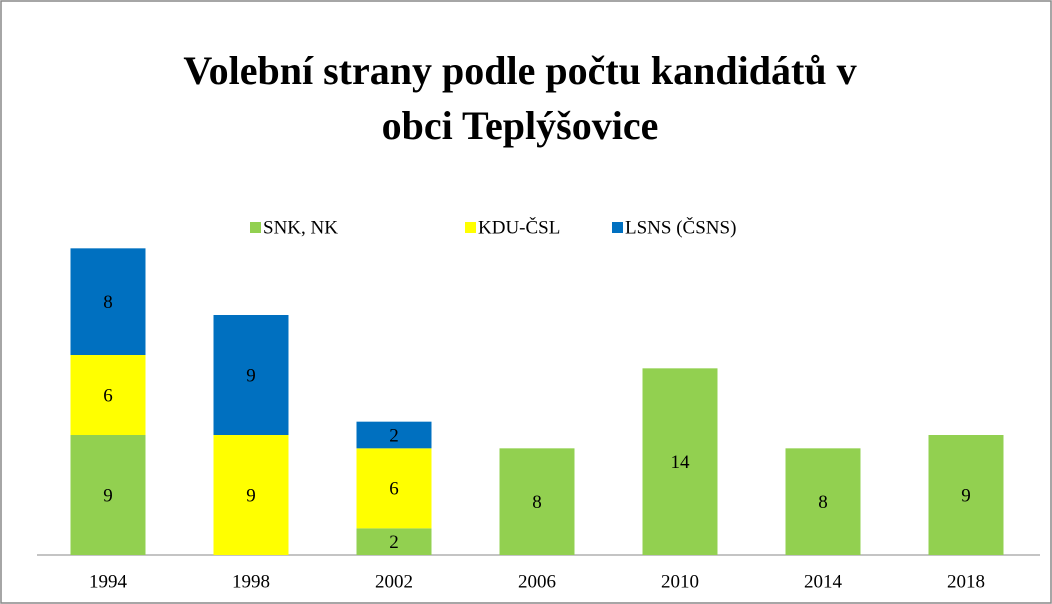 The image size is (1052, 604). I want to click on x-tick-label: 2006, so click(537, 581).